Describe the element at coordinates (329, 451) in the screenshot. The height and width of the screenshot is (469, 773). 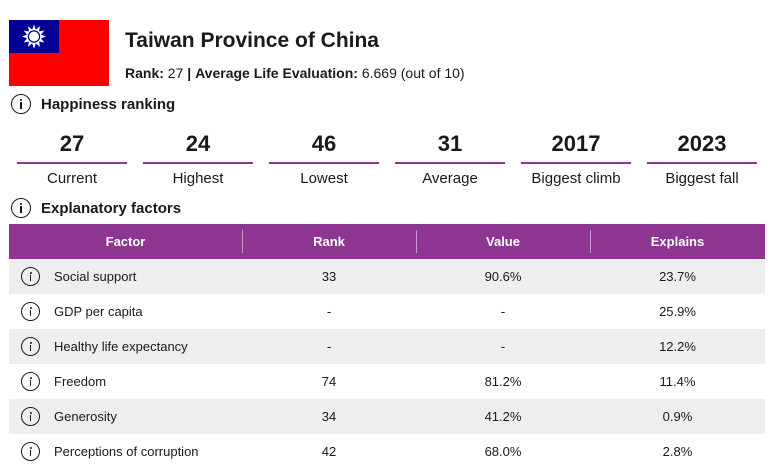
I see `factor-rank: 42` at that location.